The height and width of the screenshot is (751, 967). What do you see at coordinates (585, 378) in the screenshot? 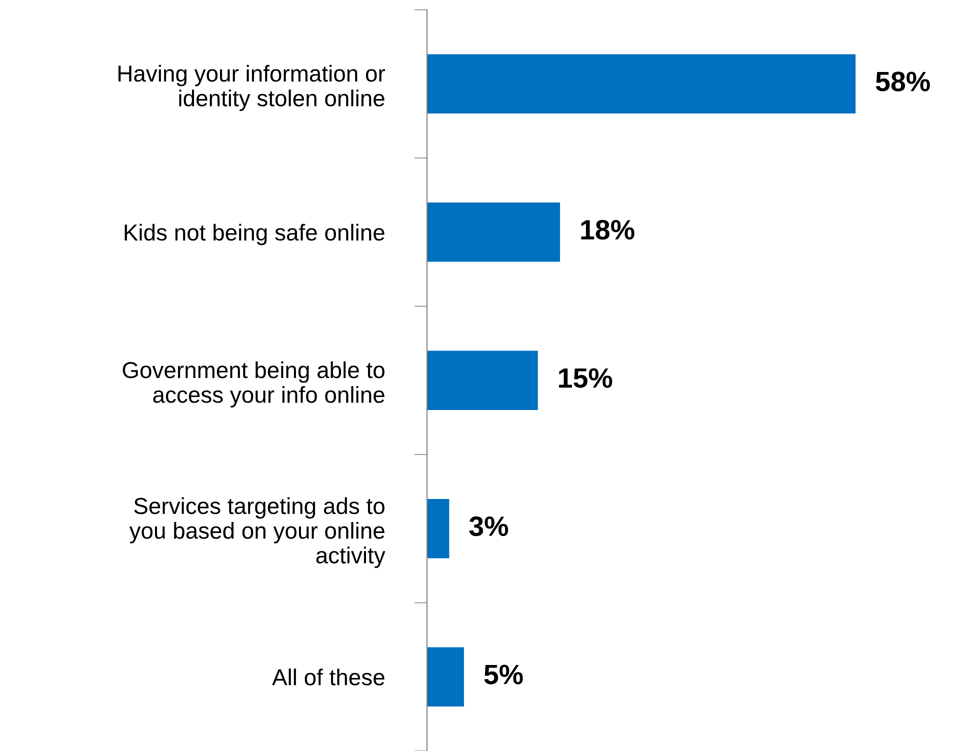
I see `data-label: 15%` at bounding box center [585, 378].